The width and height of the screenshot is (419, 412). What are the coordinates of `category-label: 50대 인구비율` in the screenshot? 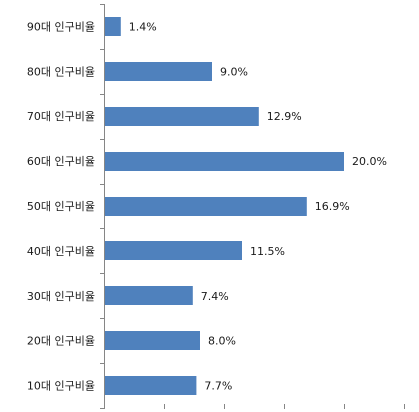 It's located at (61, 206).